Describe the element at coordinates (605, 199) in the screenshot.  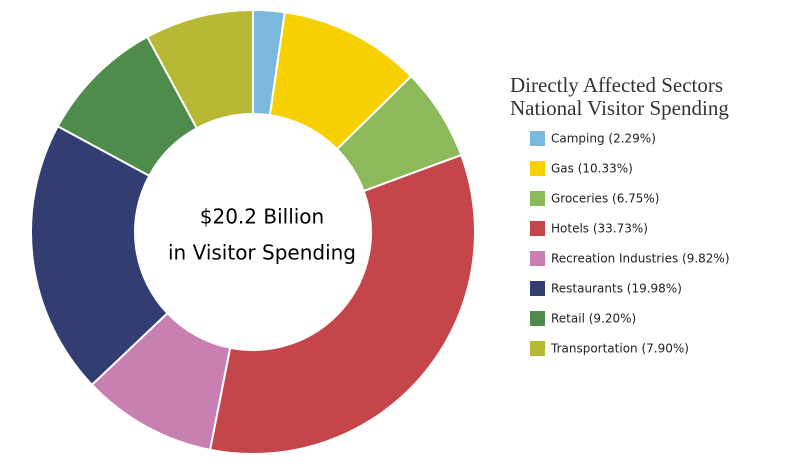
I see `legend-label: Groceries (6.75%)` at that location.